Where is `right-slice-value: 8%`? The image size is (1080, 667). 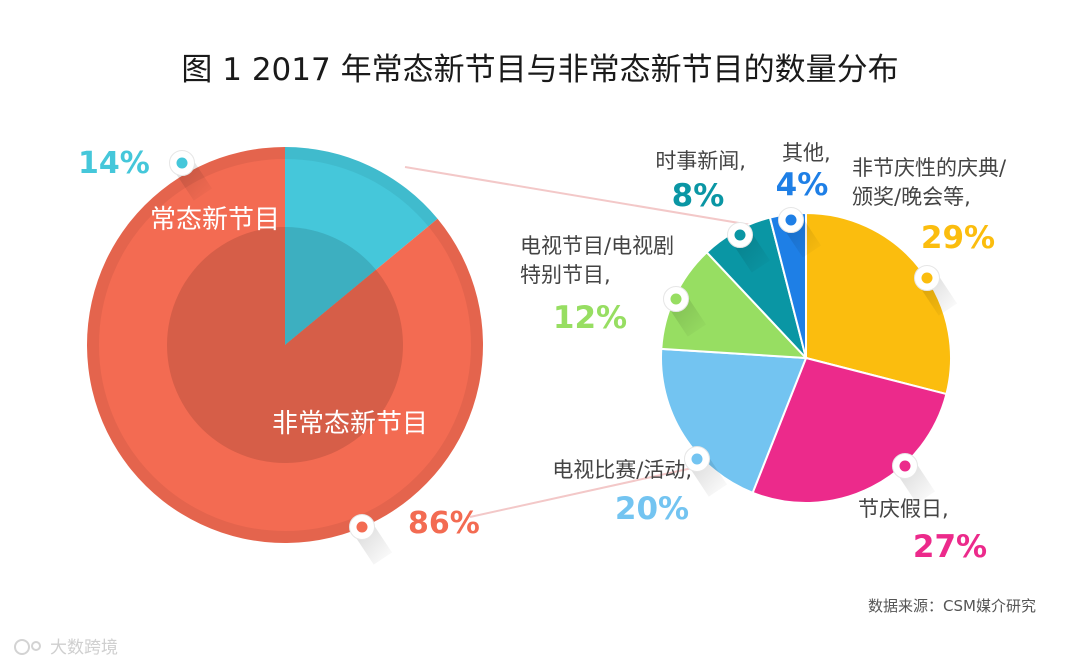
right-slice-value: 8% is located at coordinates (698, 196).